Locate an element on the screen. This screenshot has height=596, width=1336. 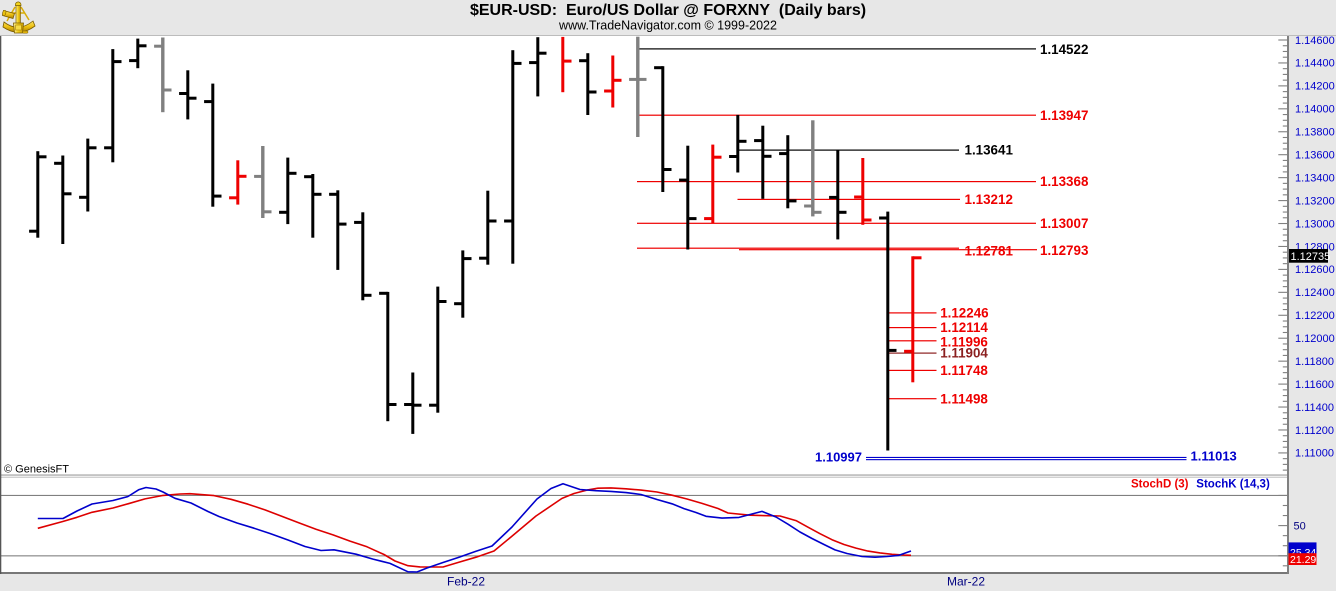
svg-text: 1.14600 is located at coordinates (1315, 41).